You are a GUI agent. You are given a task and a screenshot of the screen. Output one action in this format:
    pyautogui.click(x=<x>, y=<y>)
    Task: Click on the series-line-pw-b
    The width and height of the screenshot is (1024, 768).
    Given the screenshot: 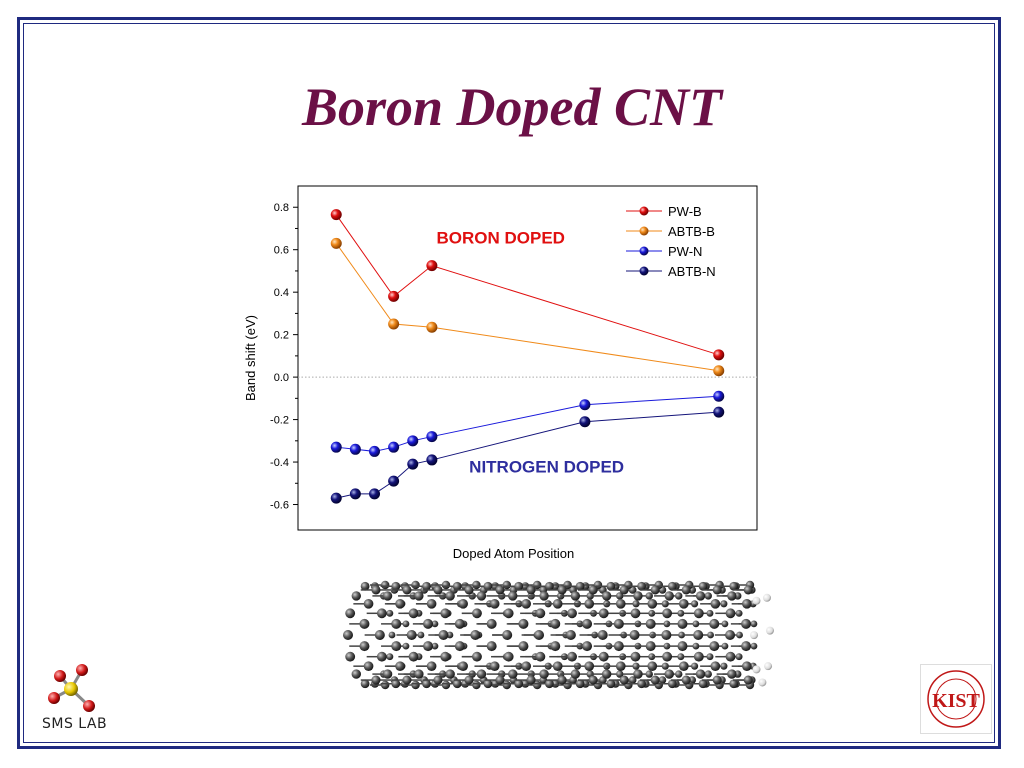 What is the action you would take?
    pyautogui.click(x=527, y=285)
    